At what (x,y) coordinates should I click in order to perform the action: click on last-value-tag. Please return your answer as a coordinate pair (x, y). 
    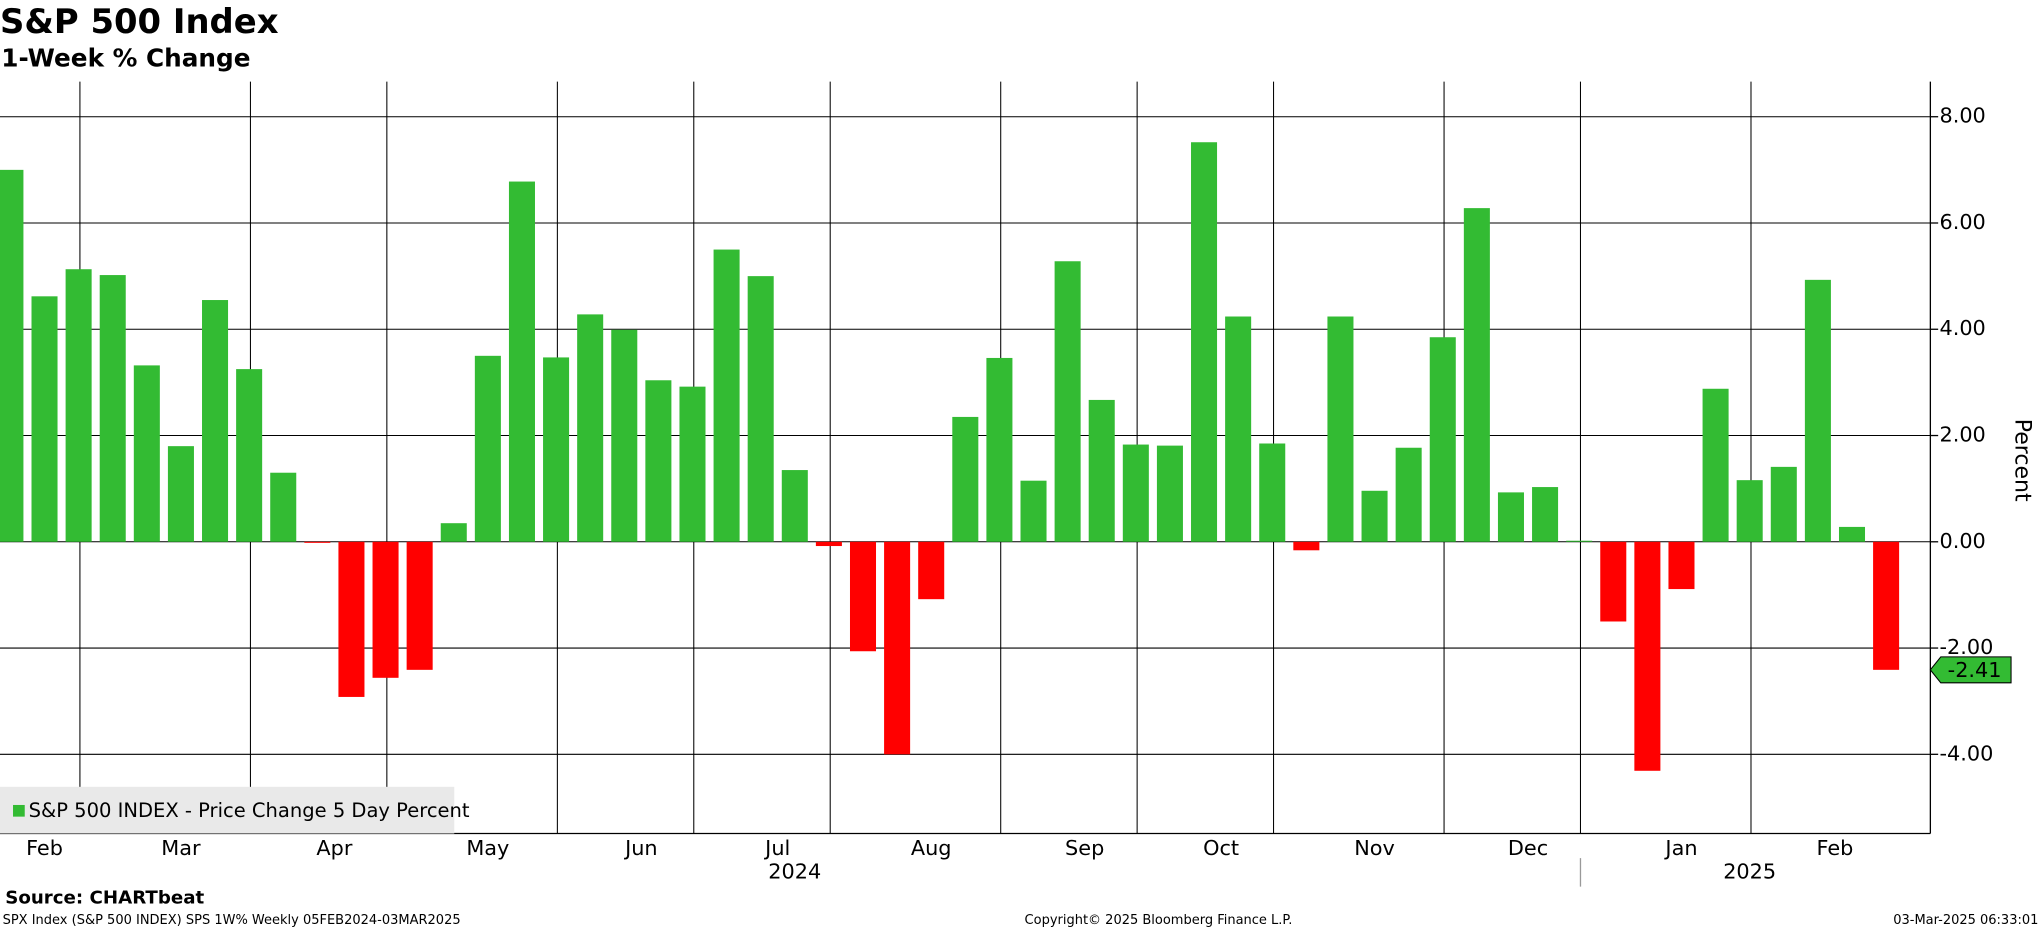
    Looking at the image, I should click on (1970, 670).